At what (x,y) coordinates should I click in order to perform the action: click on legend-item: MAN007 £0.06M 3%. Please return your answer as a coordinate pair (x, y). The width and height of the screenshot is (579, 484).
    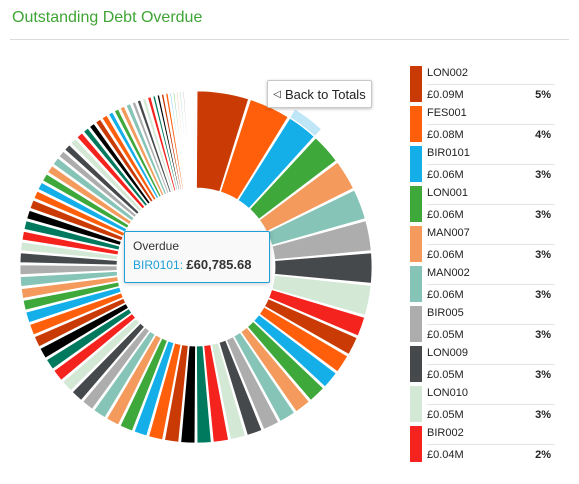
    Looking at the image, I should click on (482, 246).